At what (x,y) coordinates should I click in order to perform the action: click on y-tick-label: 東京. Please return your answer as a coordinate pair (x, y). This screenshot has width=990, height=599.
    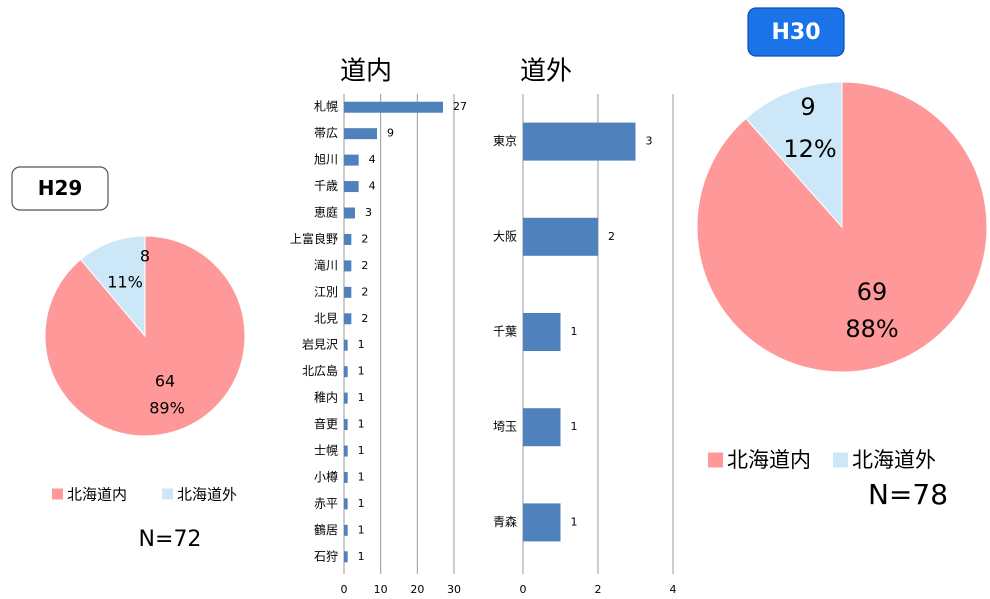
    Looking at the image, I should click on (505, 141).